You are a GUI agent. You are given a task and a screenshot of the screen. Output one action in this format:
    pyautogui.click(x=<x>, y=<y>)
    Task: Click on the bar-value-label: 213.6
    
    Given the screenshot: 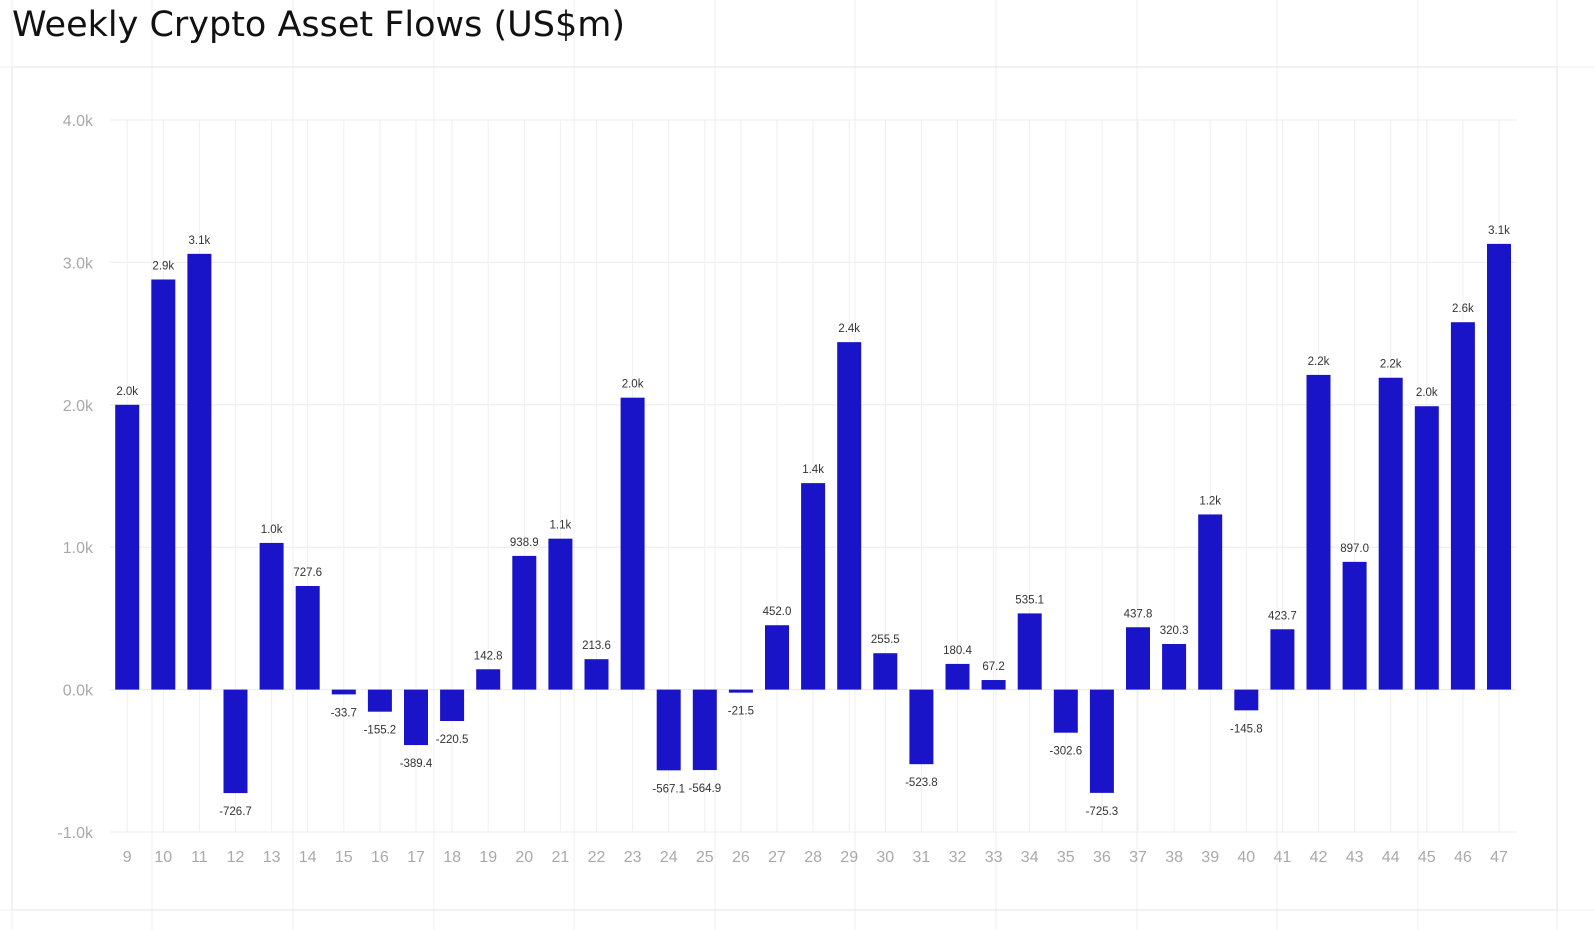 What is the action you would take?
    pyautogui.click(x=596, y=646)
    